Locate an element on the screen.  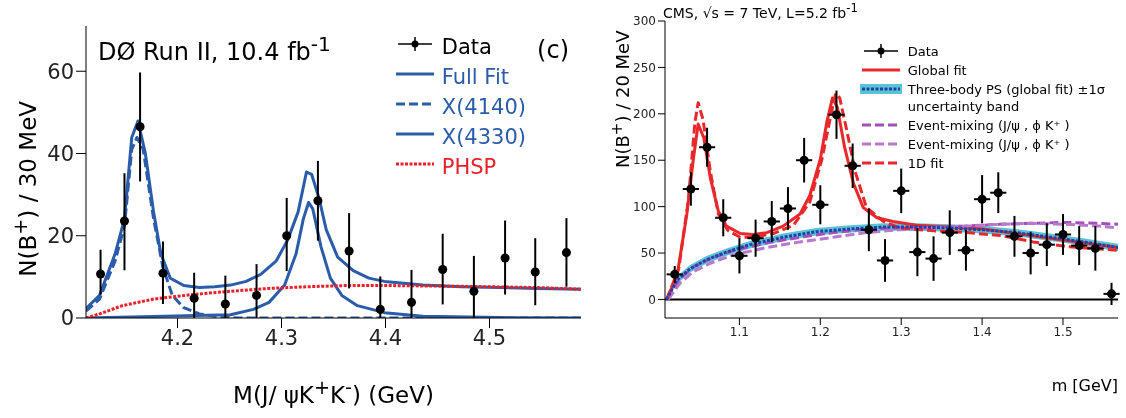
y-tick-label: 250 is located at coordinates (644, 67).